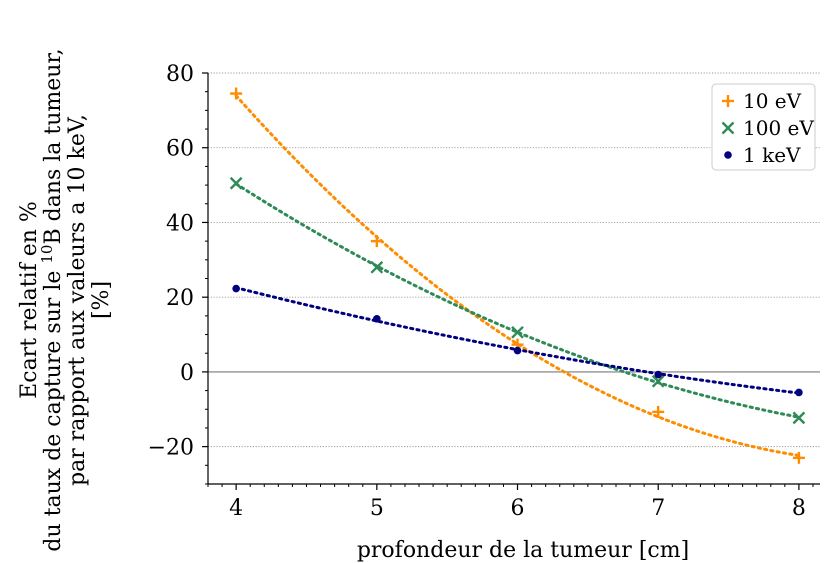 Image resolution: width=834 pixels, height=563 pixels. Describe the element at coordinates (53, 236) in the screenshot. I see `y-axis-label-isotope-symbol: B` at that location.